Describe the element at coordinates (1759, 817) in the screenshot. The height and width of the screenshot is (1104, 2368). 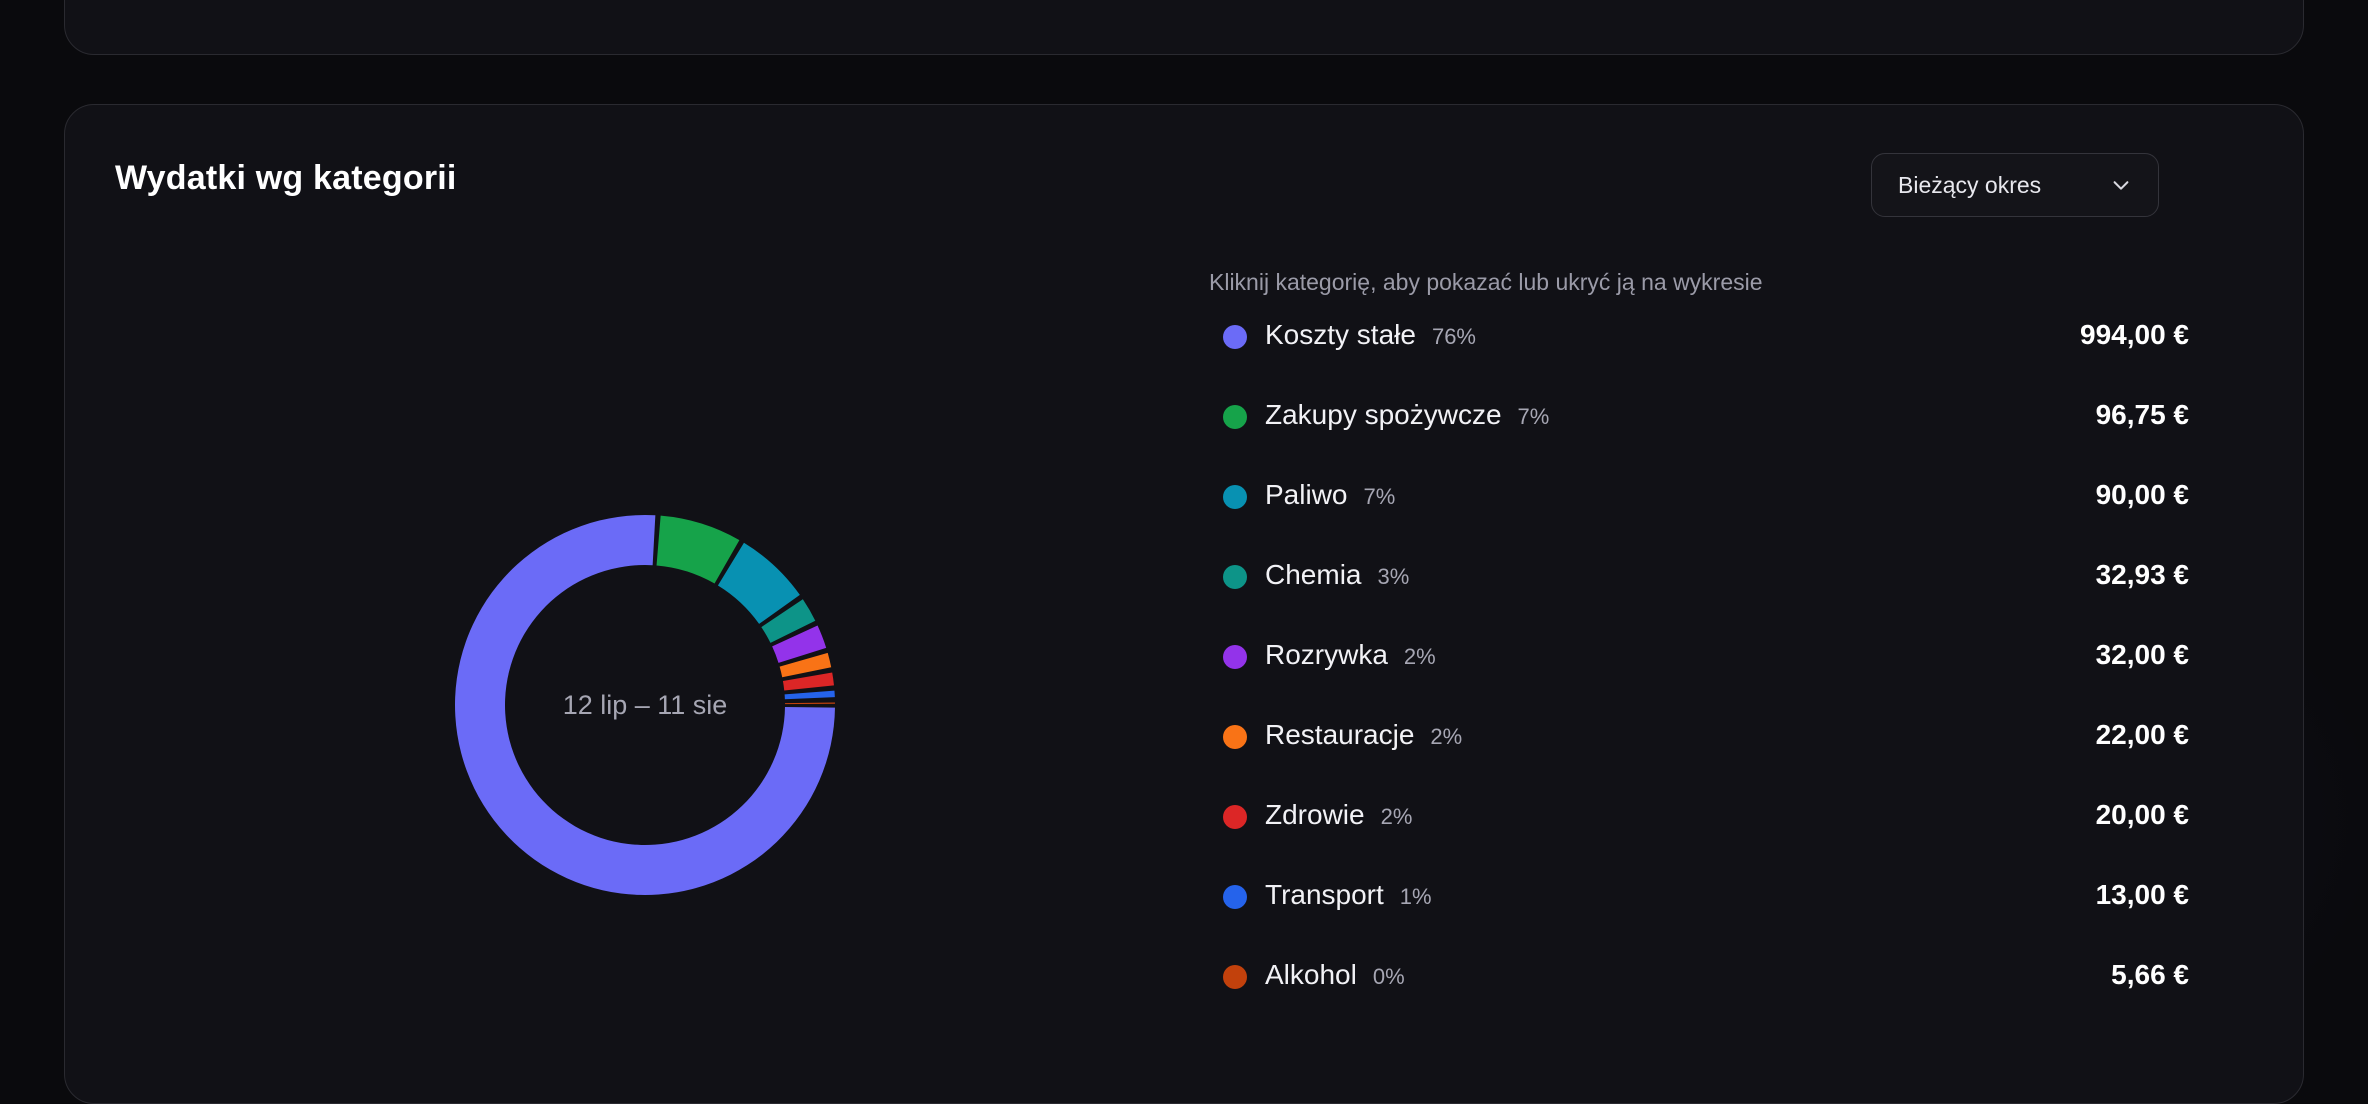
I see `legend-item: Zdrowie 2% 20,00 €` at that location.